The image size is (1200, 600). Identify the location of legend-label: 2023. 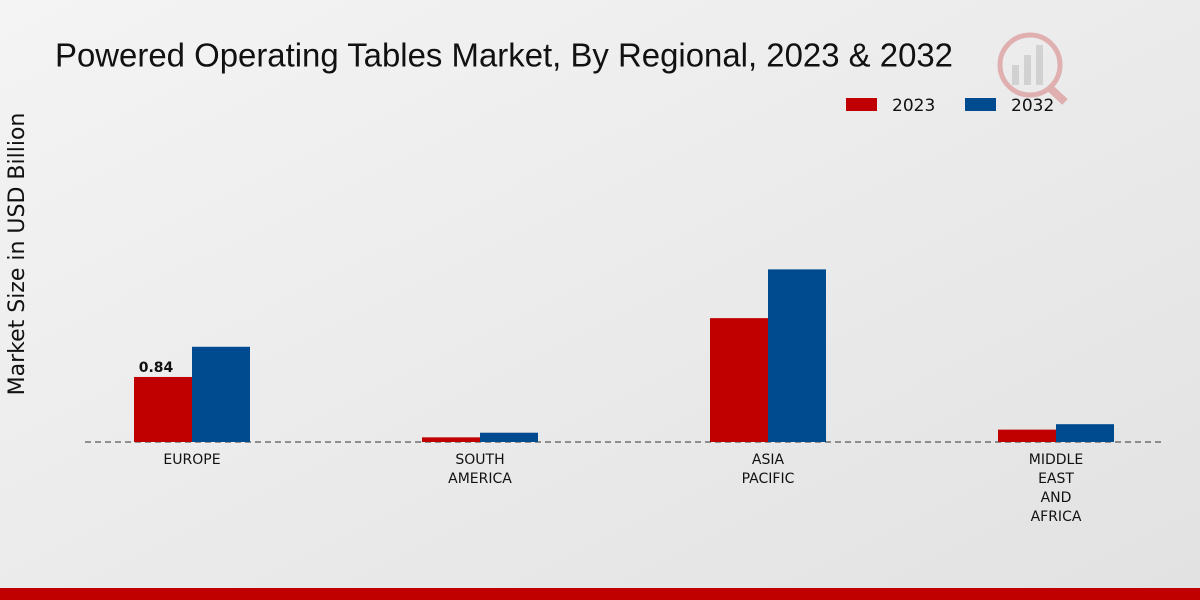
(913, 106).